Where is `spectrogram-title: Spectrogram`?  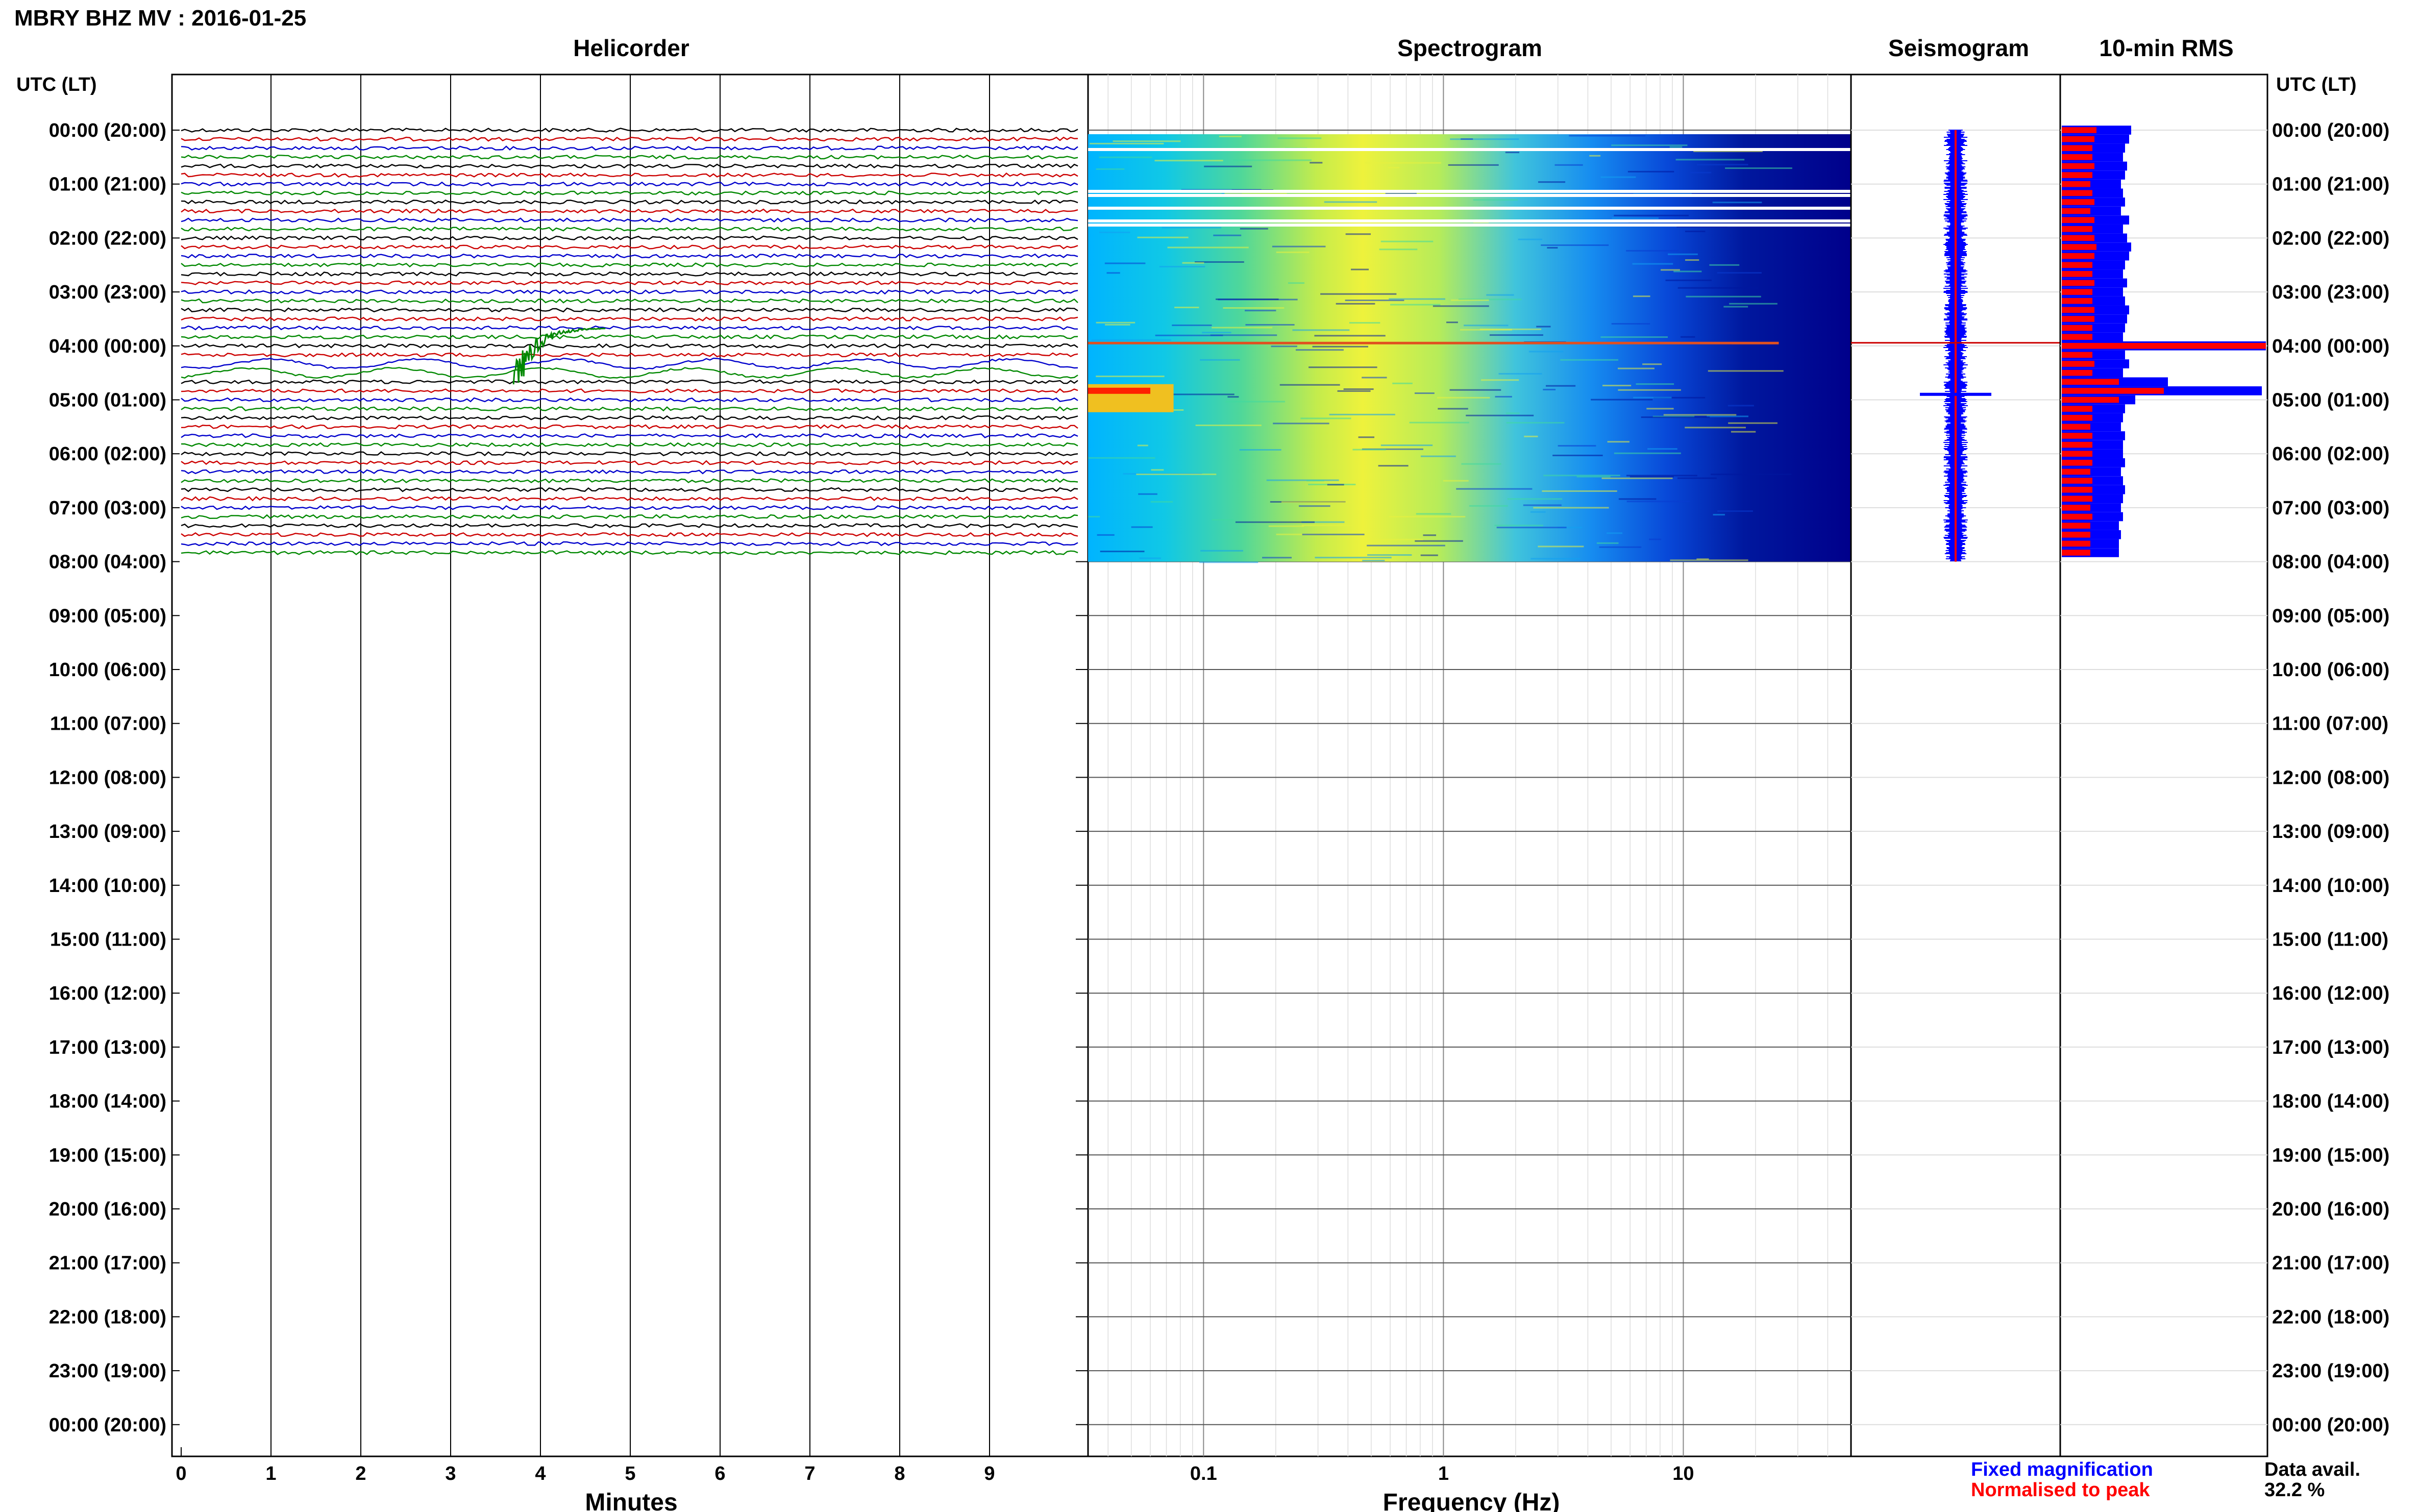
spectrogram-title: Spectrogram is located at coordinates (1469, 48).